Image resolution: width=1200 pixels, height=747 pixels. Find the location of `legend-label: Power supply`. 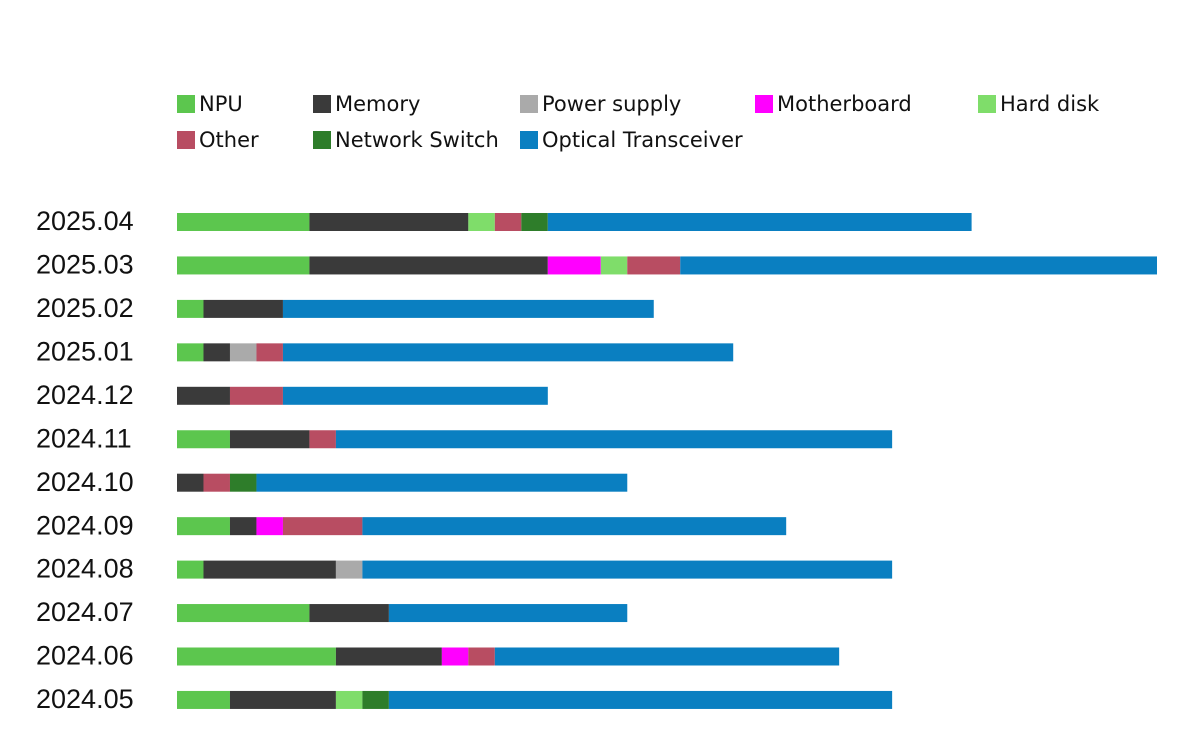

legend-label: Power supply is located at coordinates (611, 104).